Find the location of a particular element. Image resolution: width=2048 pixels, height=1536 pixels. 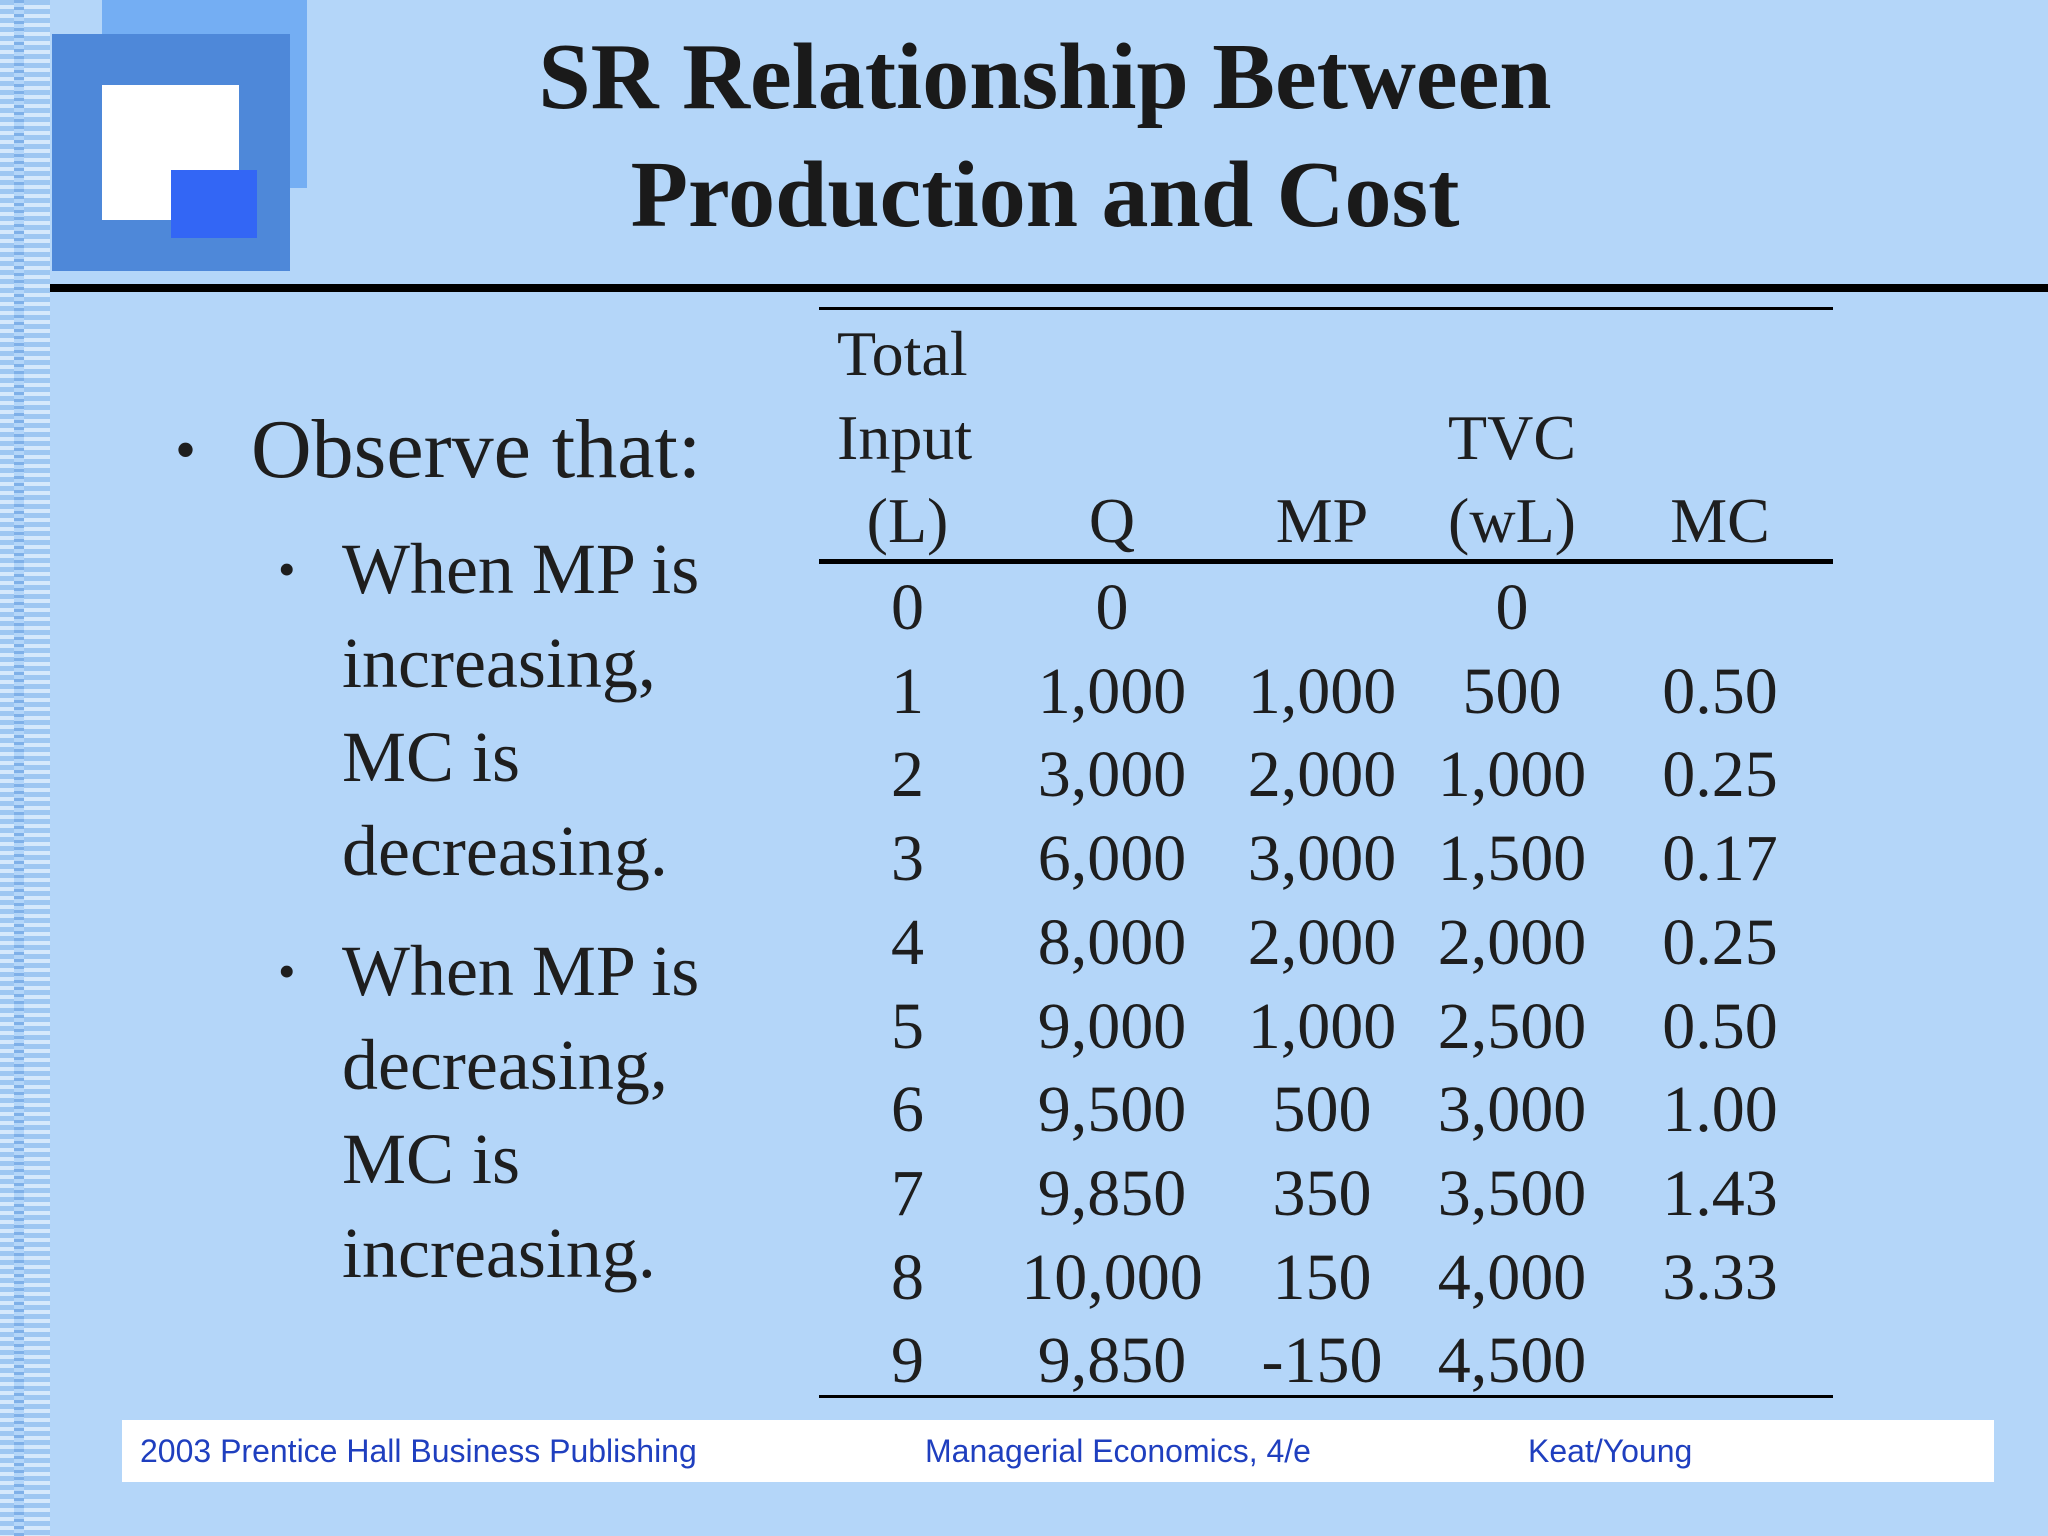

cell-q: 9,000 is located at coordinates (1112, 1026).